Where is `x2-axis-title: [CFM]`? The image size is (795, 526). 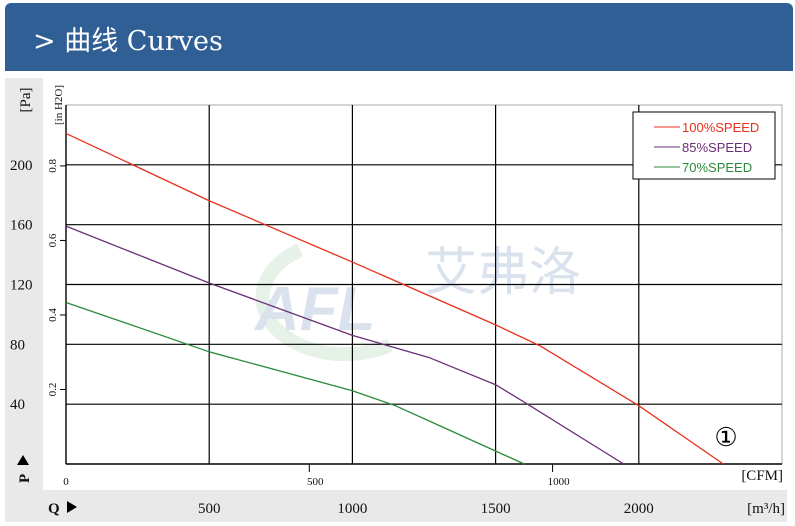
x2-axis-title: [CFM] is located at coordinates (762, 476).